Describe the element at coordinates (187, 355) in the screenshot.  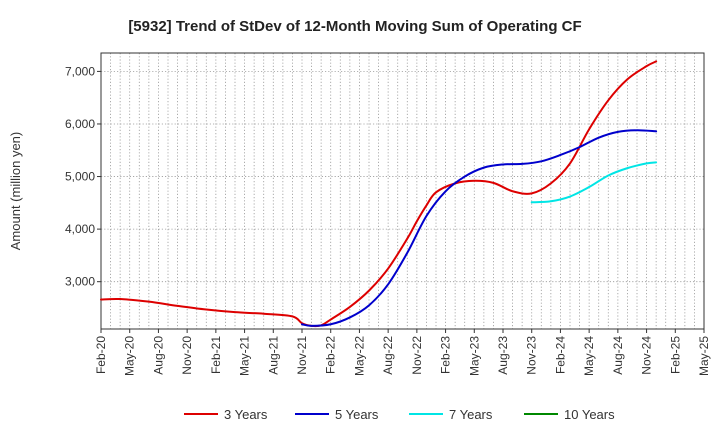
I see `x-tick-label: Nov-20` at that location.